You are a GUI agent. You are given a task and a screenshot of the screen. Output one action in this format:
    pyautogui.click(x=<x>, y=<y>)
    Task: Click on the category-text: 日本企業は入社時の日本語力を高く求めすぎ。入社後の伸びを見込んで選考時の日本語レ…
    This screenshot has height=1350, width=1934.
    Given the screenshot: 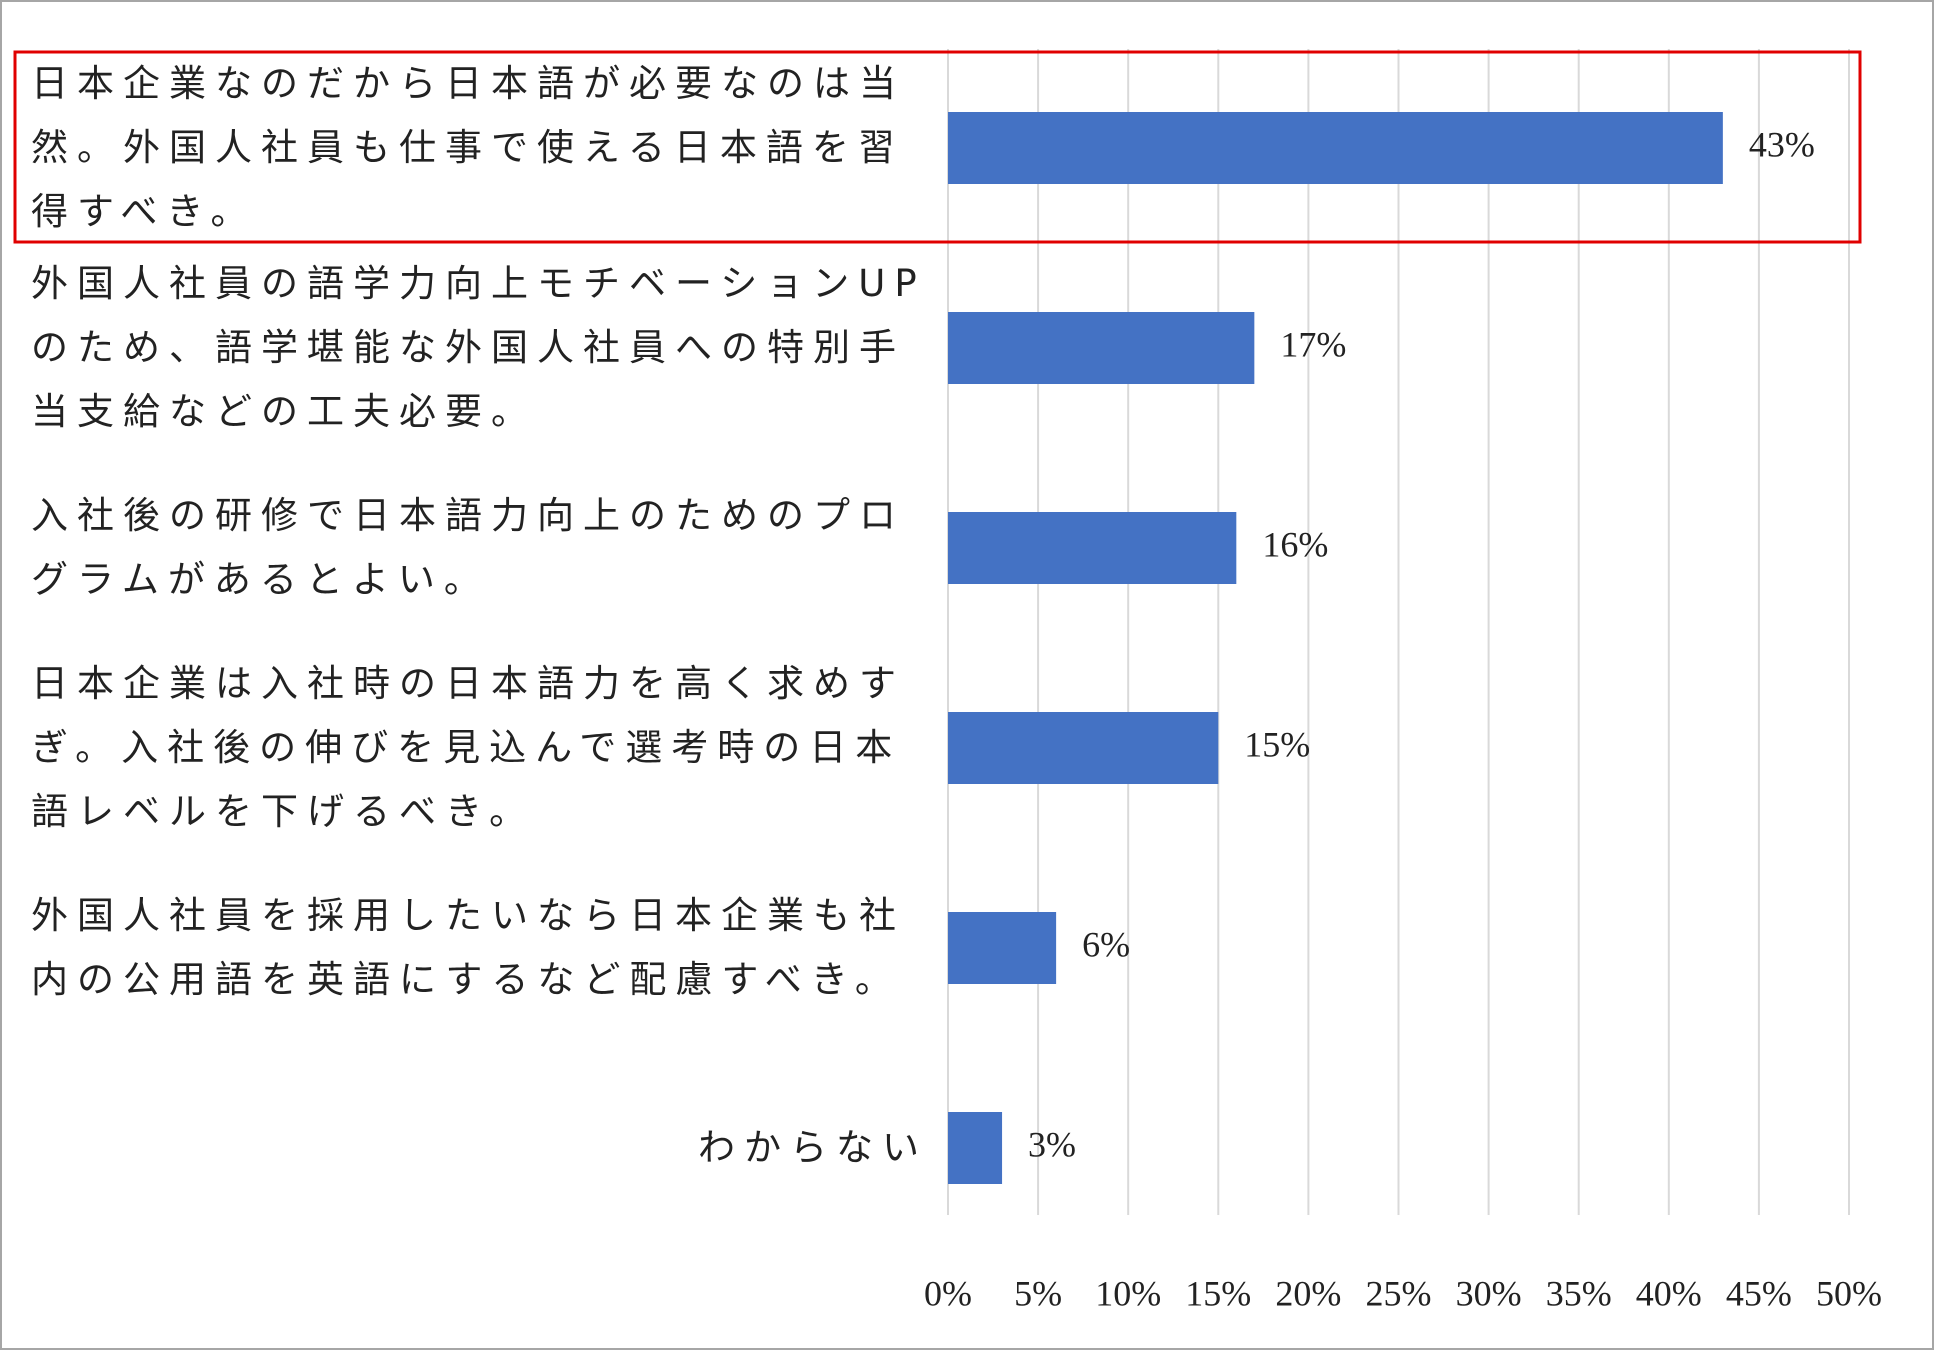 What is the action you would take?
    pyautogui.click(x=468, y=747)
    